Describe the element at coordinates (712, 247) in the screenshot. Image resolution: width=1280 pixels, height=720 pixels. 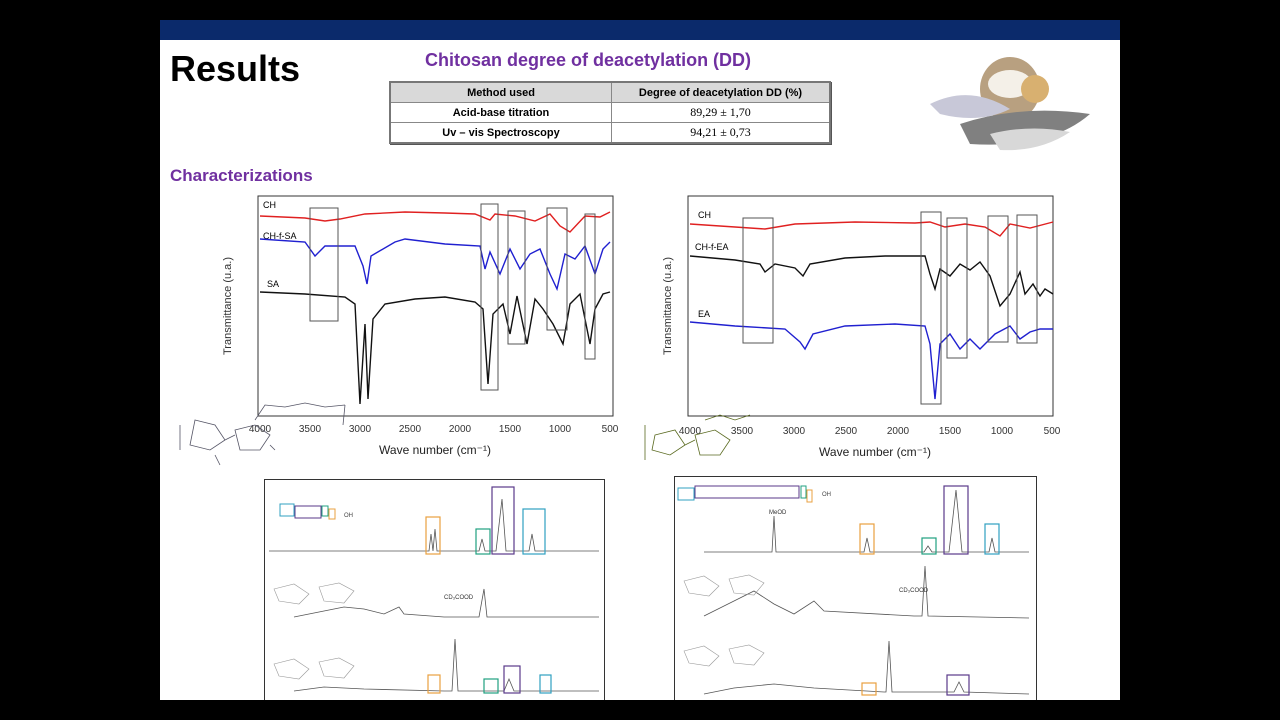
I see `series-label: CH-f-EA` at that location.